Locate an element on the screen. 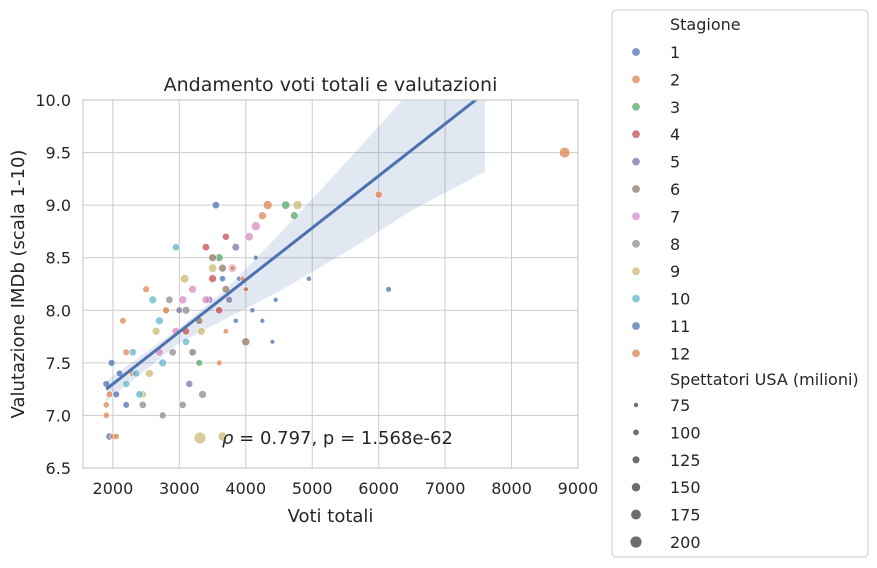 The height and width of the screenshot is (568, 877). annotation-rho: ρ is located at coordinates (228, 438).